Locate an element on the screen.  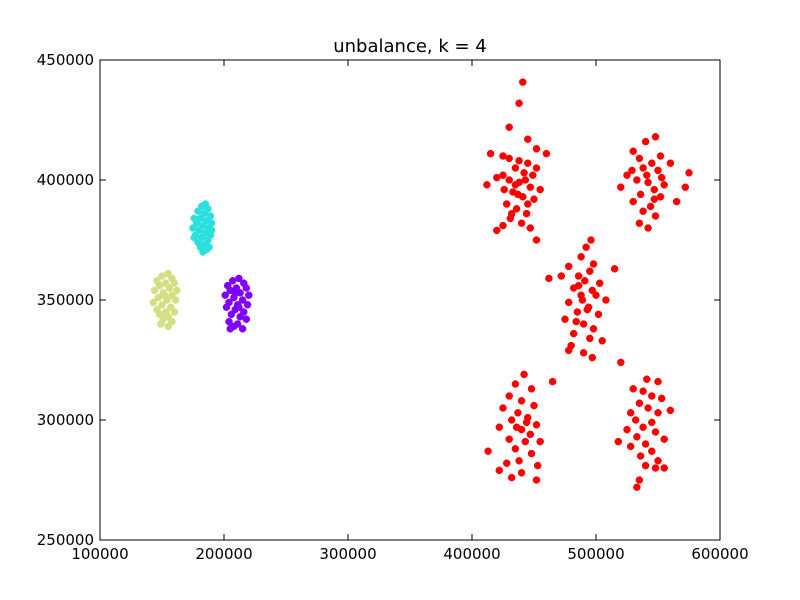
x-tick-label: 100000 is located at coordinates (99, 554).